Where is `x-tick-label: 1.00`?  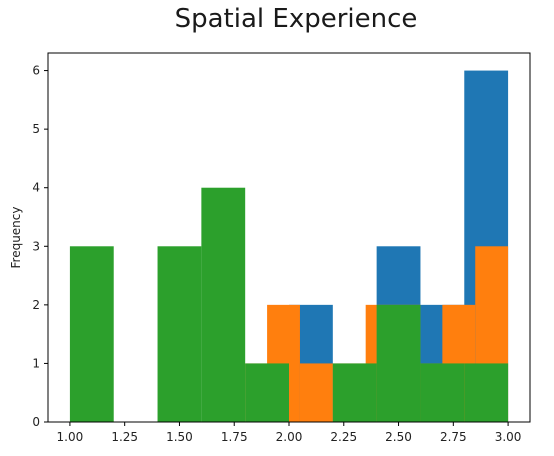
x-tick-label: 1.00 is located at coordinates (70, 437).